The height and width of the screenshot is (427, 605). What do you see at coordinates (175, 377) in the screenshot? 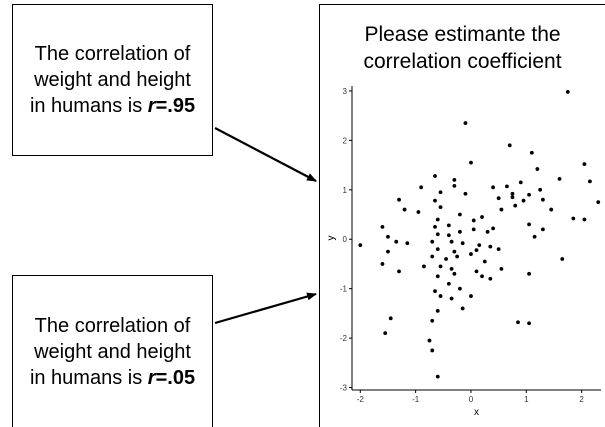
I see `r-value: =.05` at bounding box center [175, 377].